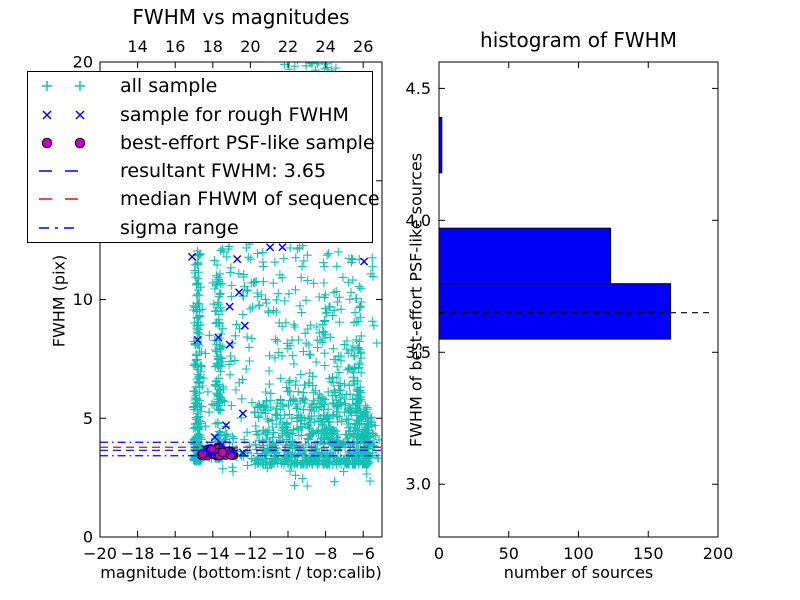 The height and width of the screenshot is (600, 800). Describe the element at coordinates (179, 227) in the screenshot. I see `legend-item-label: sigma range` at that location.